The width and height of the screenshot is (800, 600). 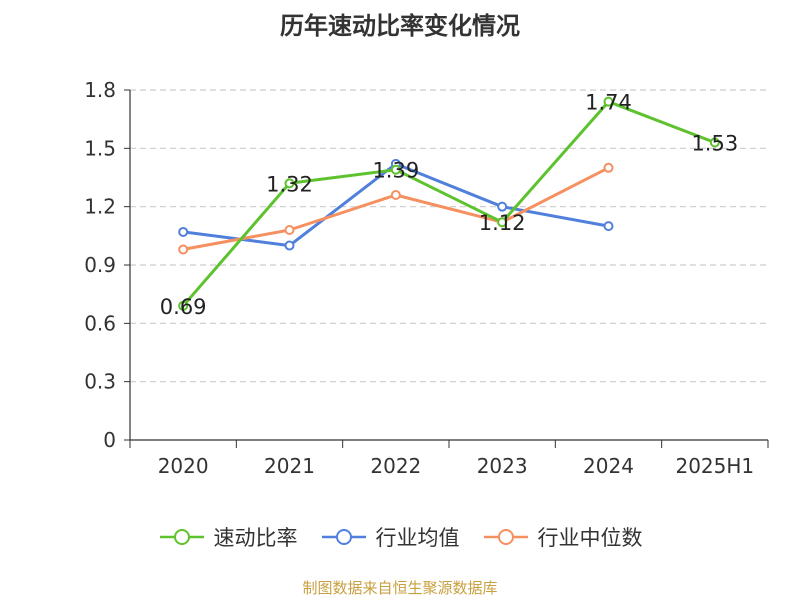 I want to click on data-label: 0.69, so click(x=183, y=307).